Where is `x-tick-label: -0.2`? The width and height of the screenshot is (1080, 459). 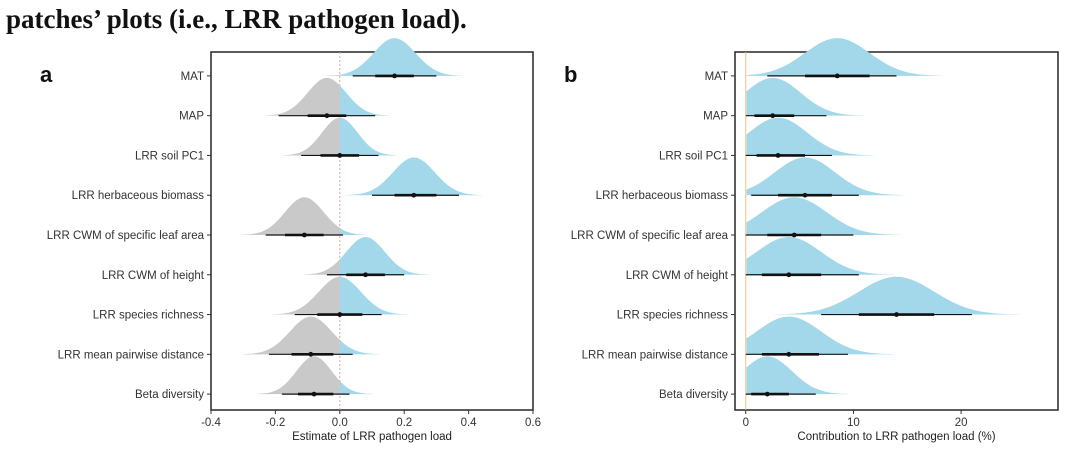 x-tick-label: -0.2 is located at coordinates (275, 423).